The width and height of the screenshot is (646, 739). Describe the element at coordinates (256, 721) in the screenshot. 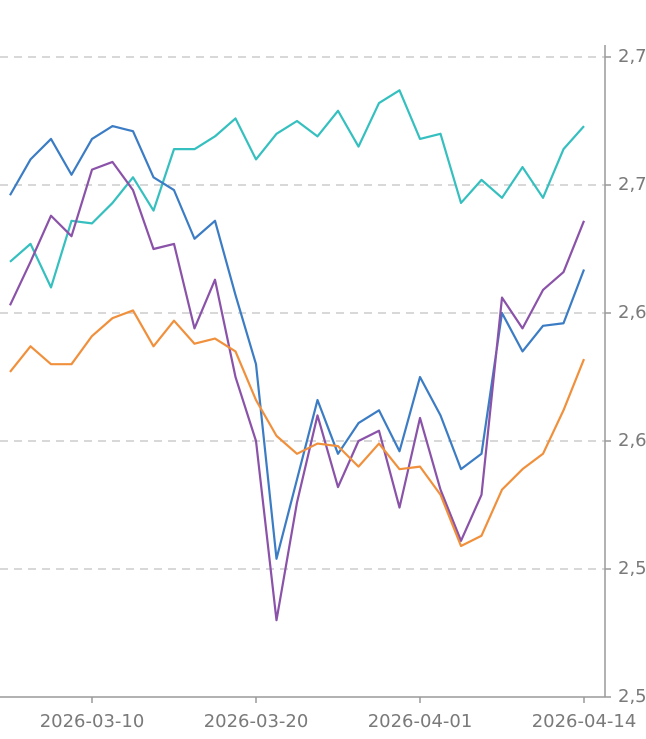

I see `x-tick-label: 2026-03-20` at that location.